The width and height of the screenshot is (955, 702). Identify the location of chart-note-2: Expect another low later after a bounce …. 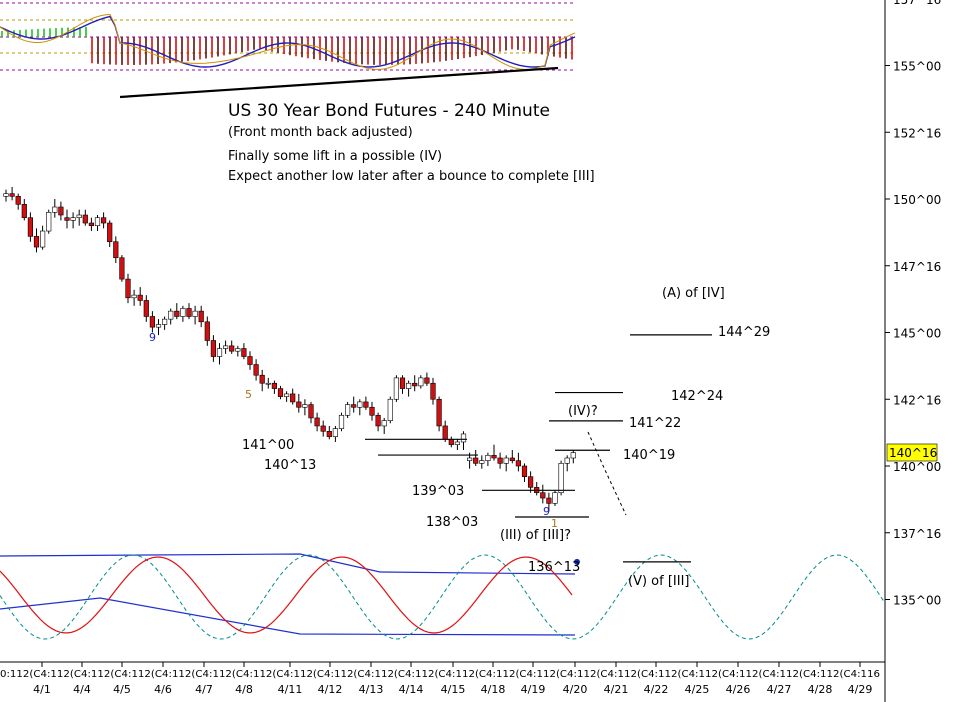
(411, 176).